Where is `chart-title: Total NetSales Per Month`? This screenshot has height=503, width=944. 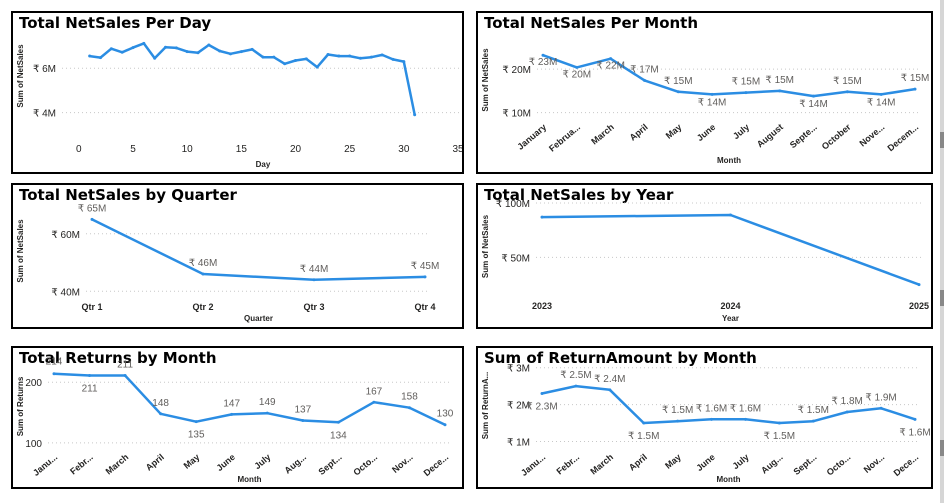
chart-title: Total NetSales Per Month is located at coordinates (591, 23).